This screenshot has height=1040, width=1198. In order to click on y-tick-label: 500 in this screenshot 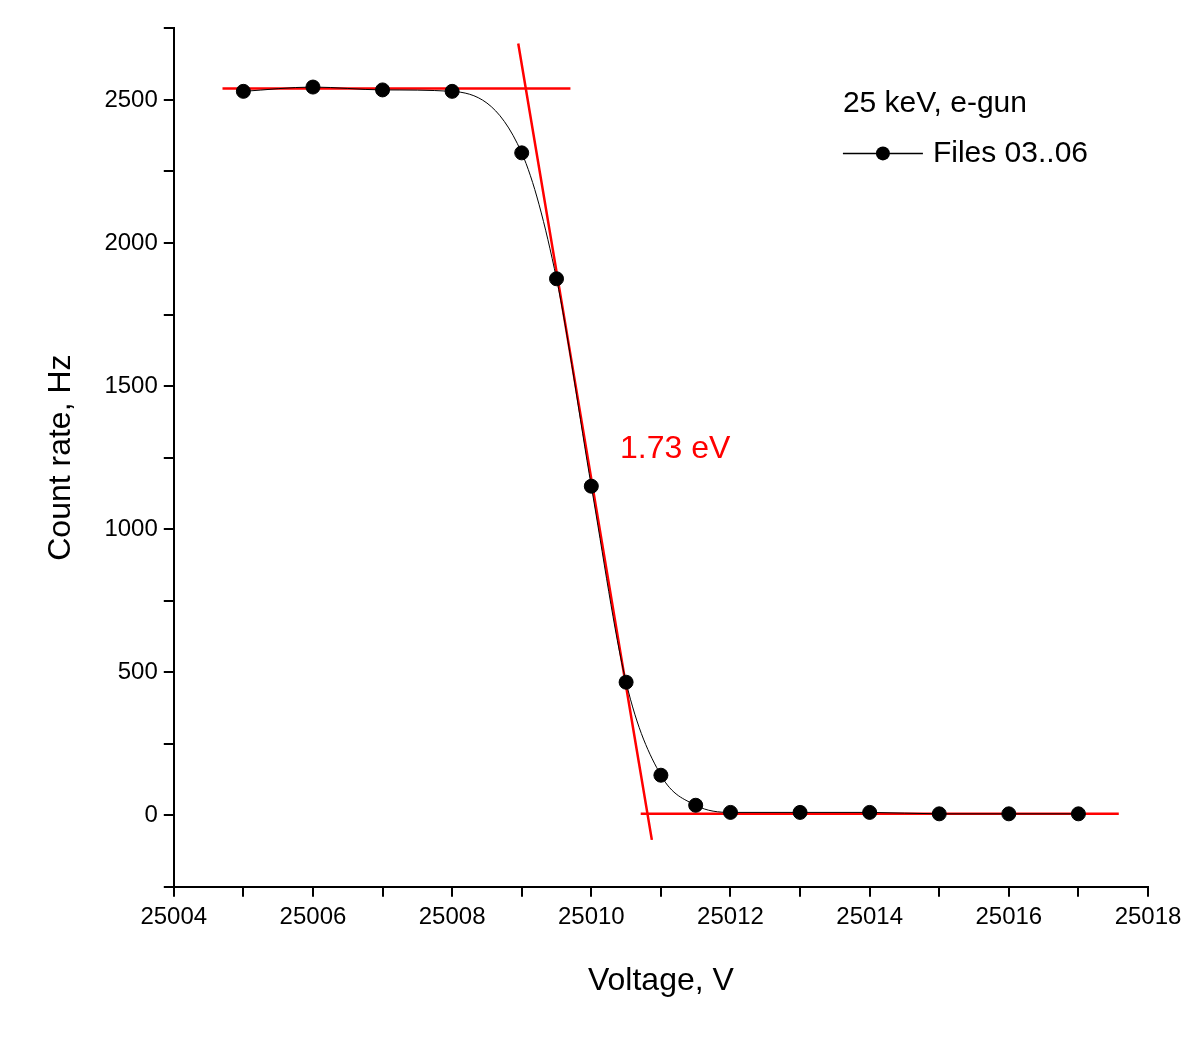, I will do `click(137, 670)`.